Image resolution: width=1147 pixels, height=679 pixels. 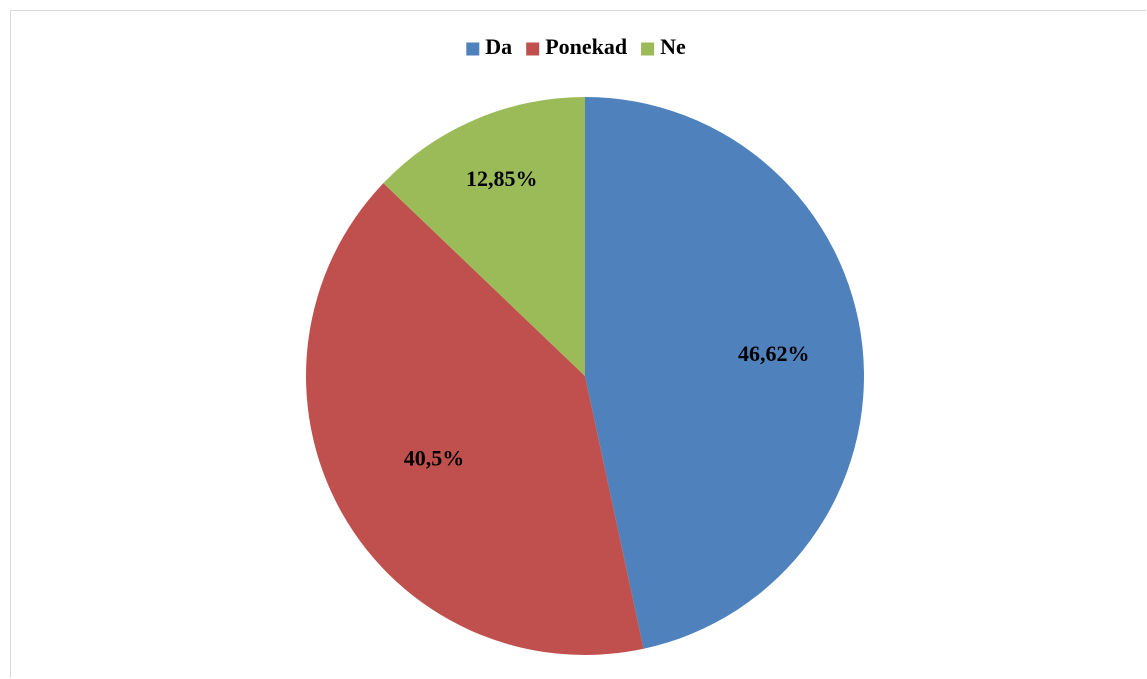 What do you see at coordinates (673, 46) in the screenshot?
I see `legend-label-ne: Ne` at bounding box center [673, 46].